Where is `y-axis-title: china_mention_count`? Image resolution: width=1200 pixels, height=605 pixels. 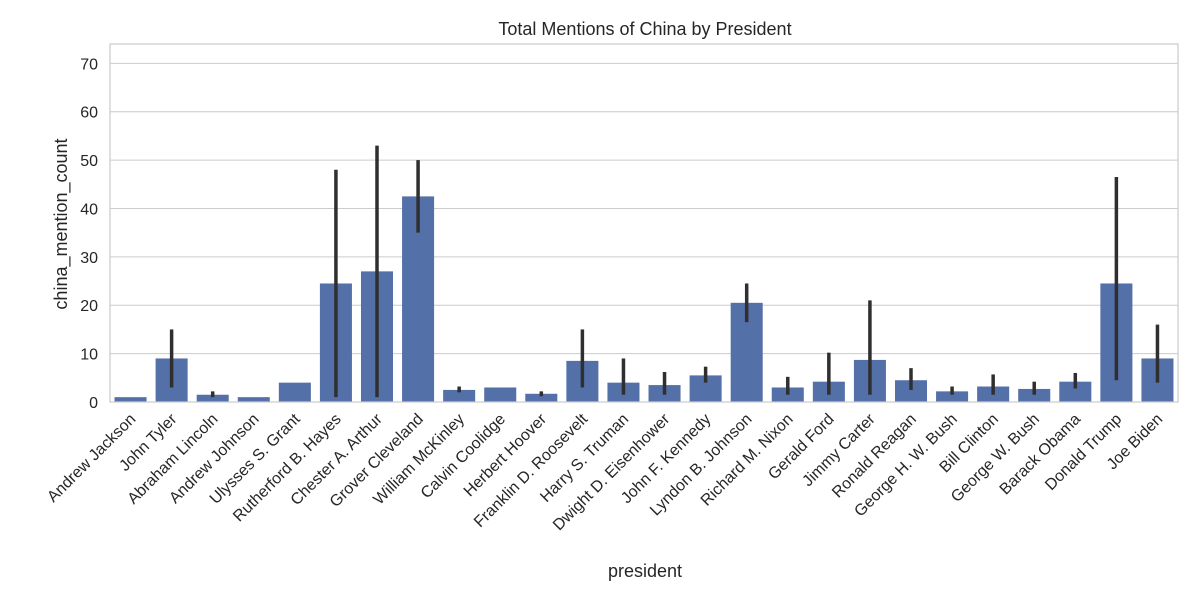
y-axis-title: china_mention_count is located at coordinates (61, 223).